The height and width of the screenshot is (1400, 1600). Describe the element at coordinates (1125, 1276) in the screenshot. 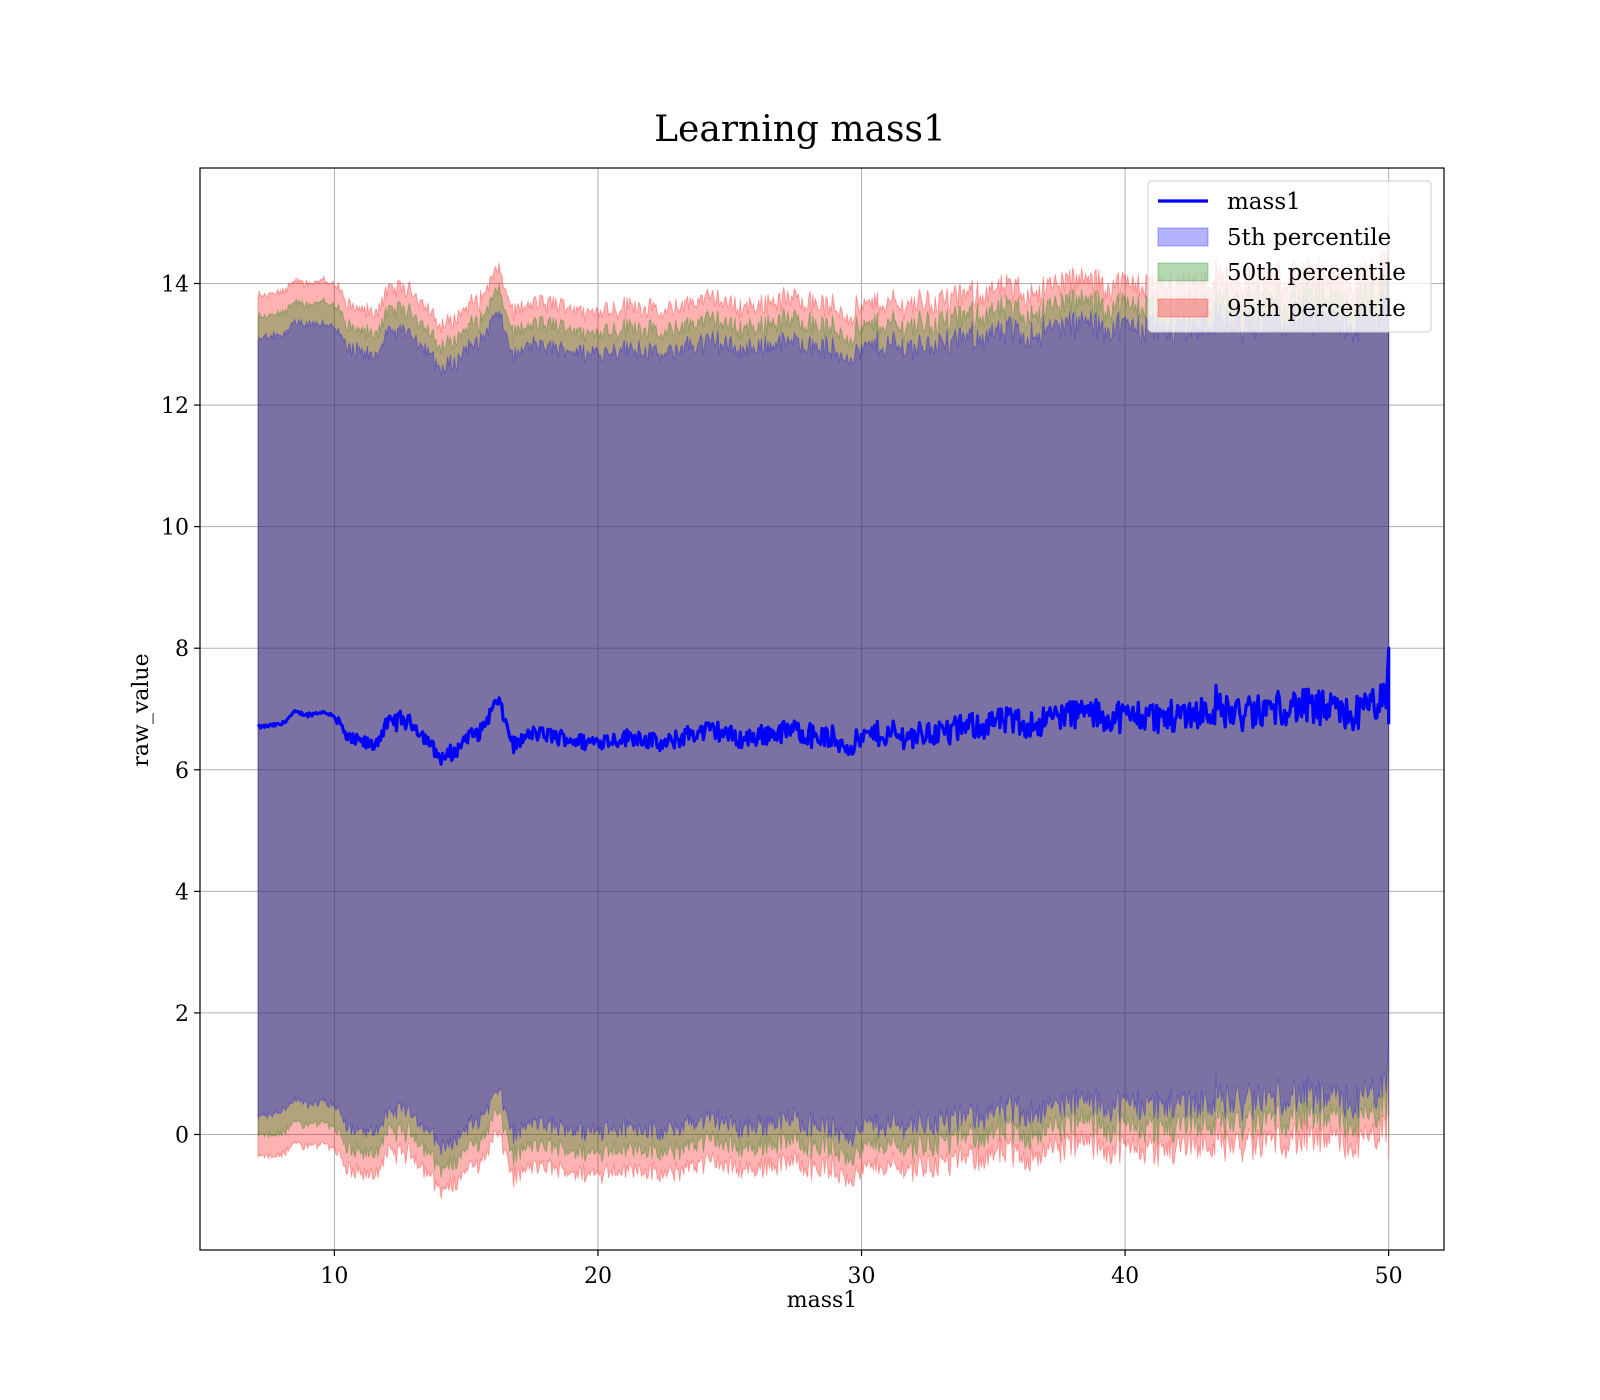

I see `x-tick-label: 40` at that location.